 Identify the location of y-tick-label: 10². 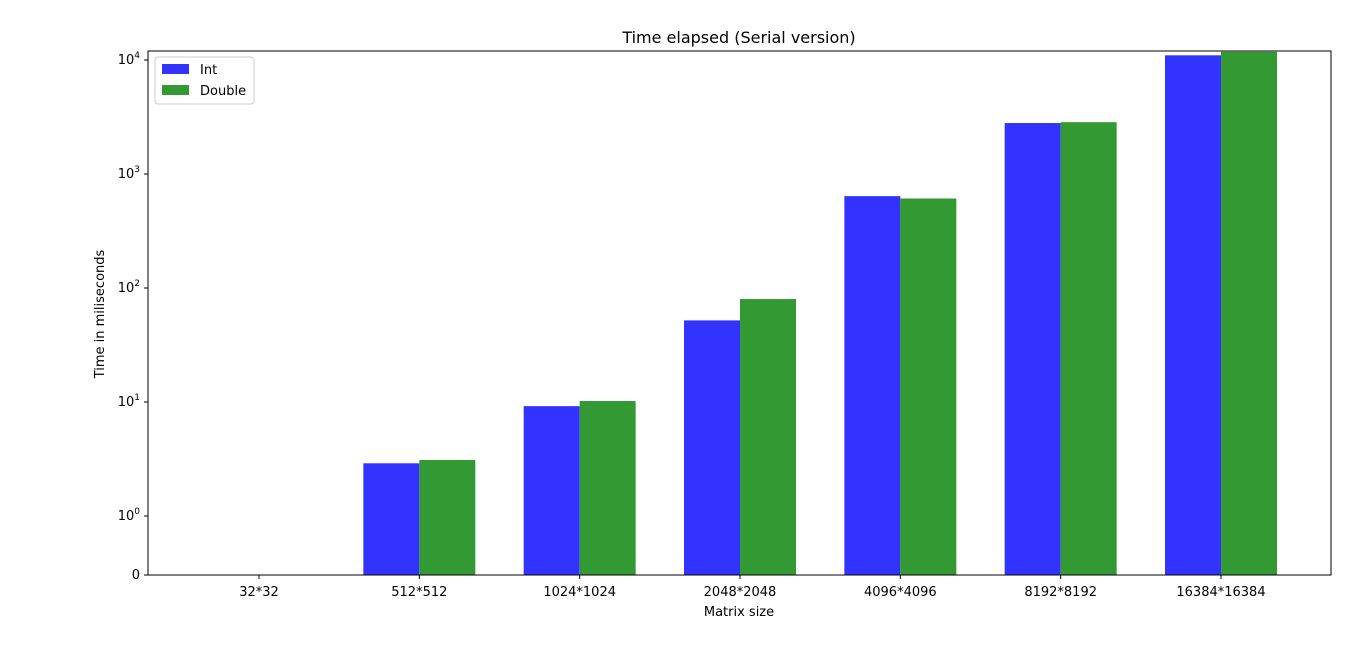
(129, 287).